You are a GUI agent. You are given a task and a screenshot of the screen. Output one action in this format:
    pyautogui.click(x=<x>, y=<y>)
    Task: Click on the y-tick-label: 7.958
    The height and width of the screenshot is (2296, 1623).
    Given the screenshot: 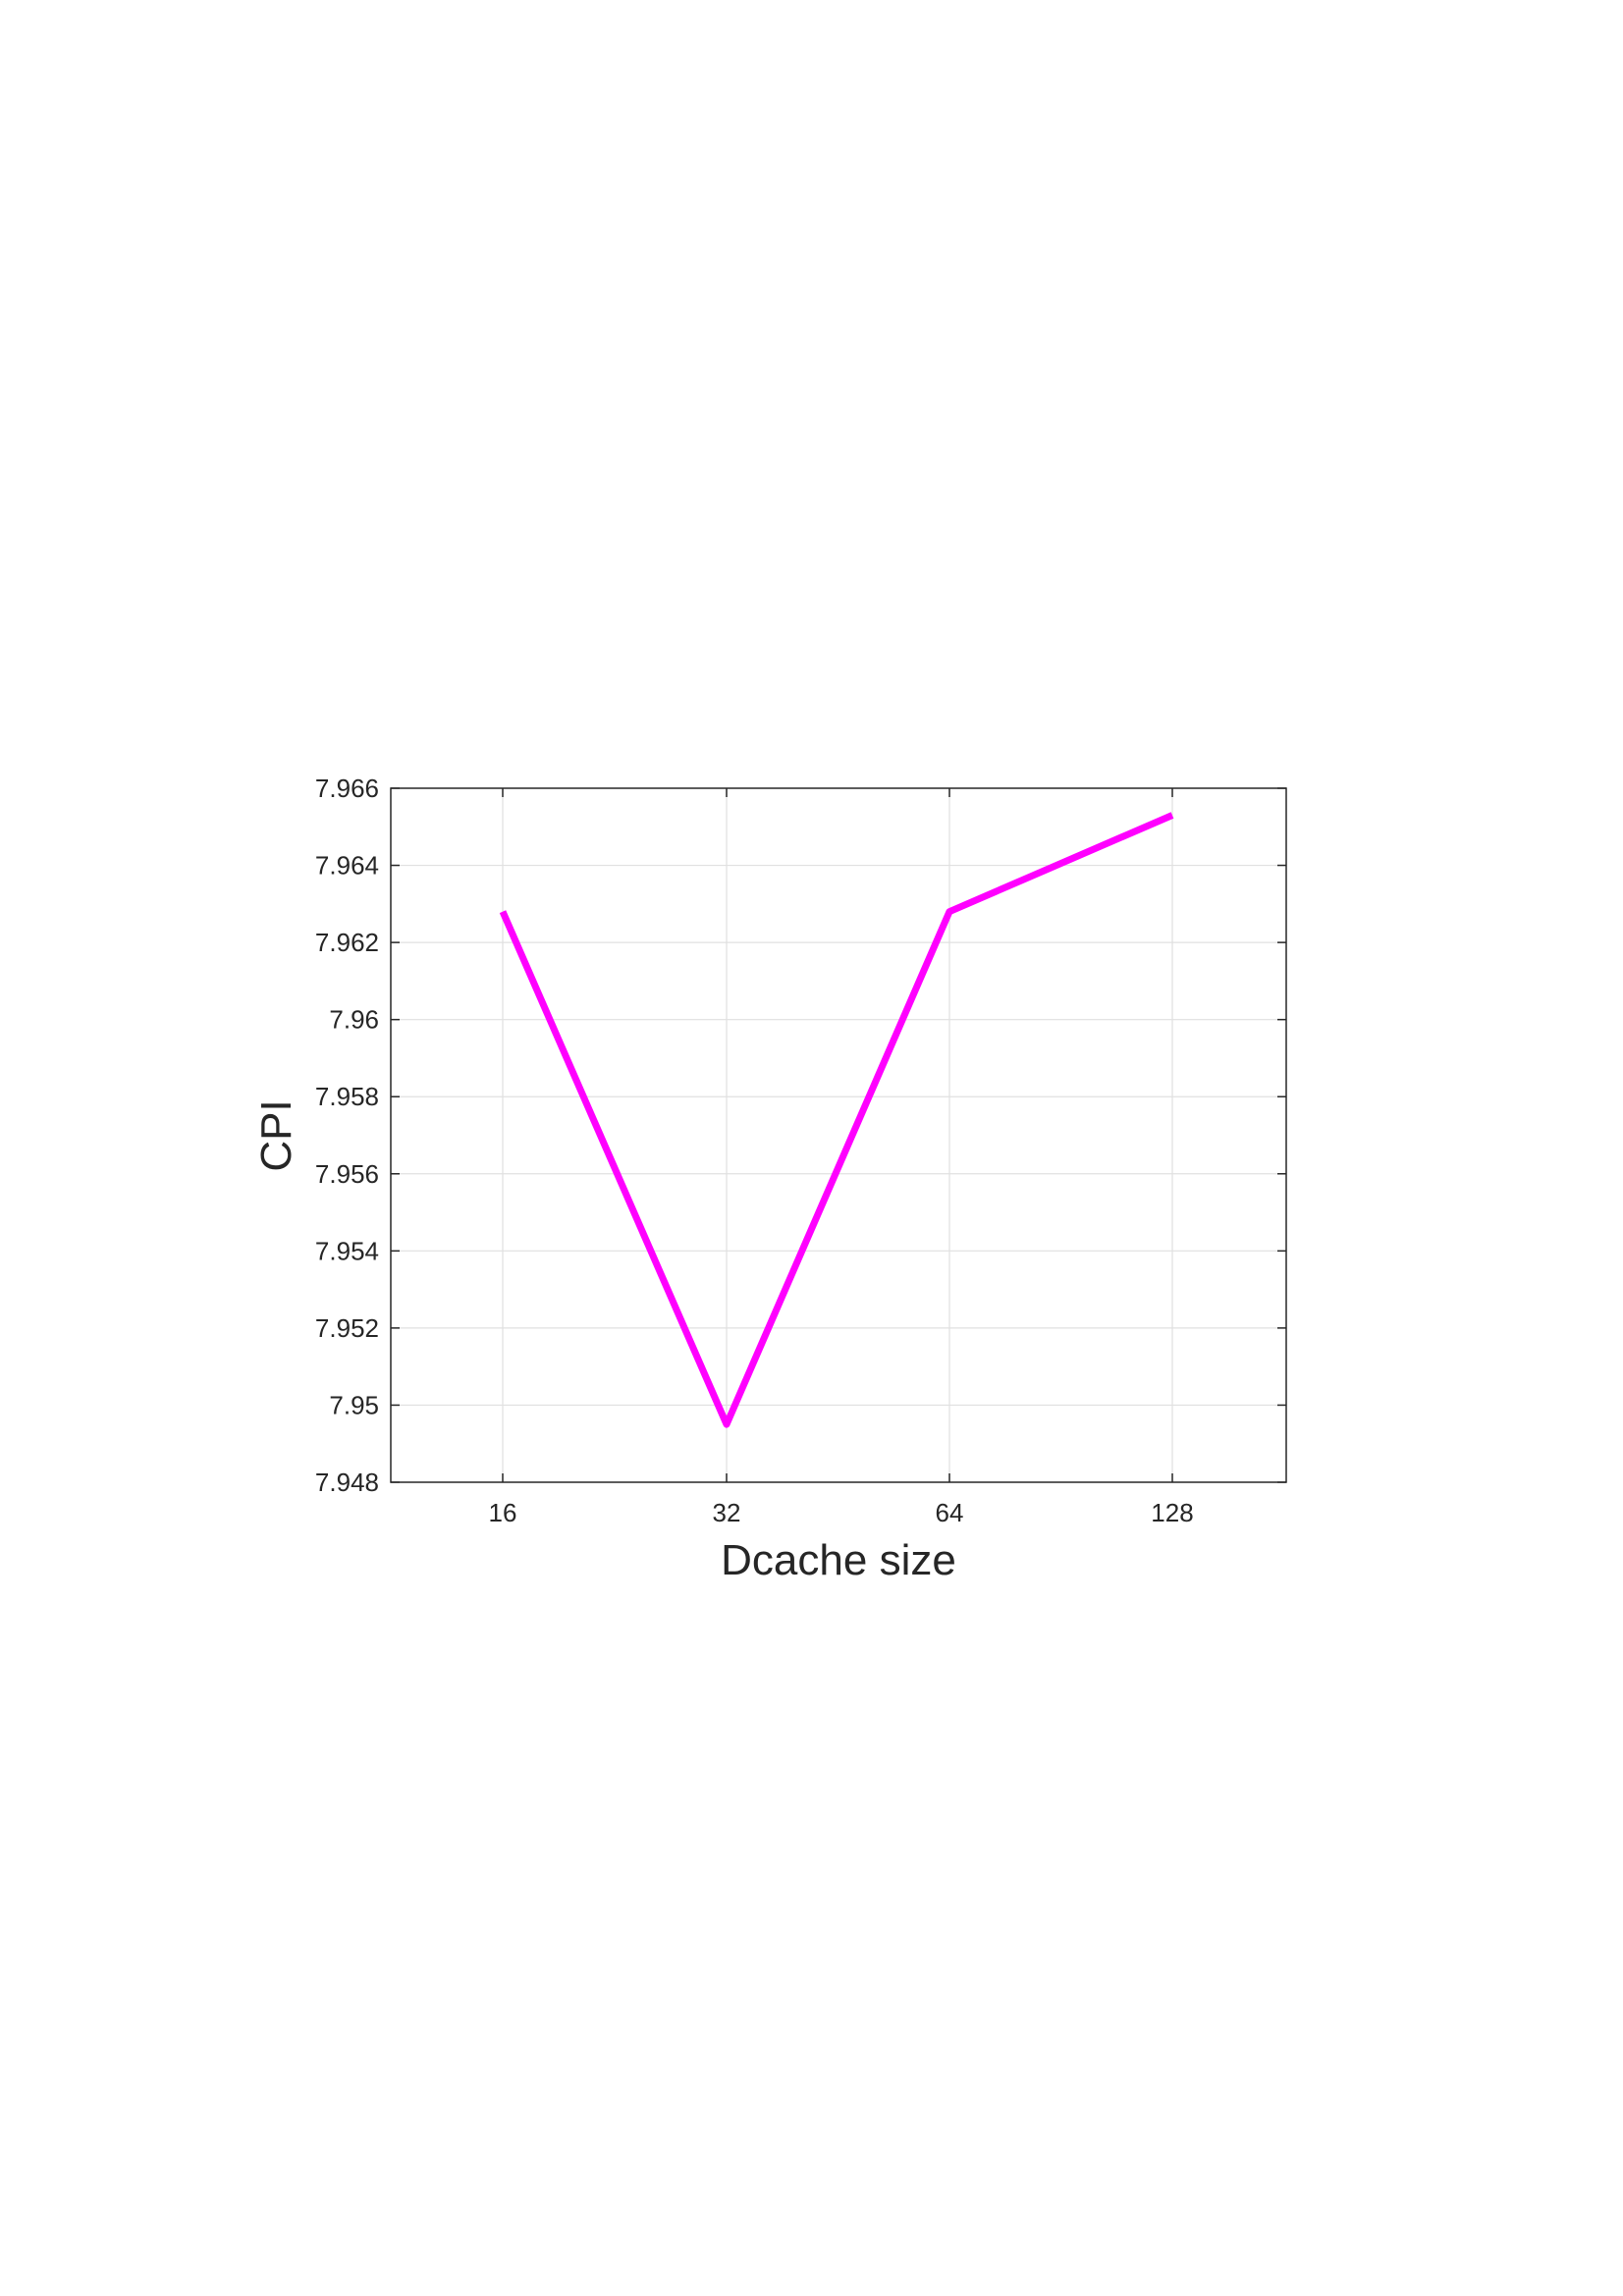 What is the action you would take?
    pyautogui.click(x=347, y=1096)
    